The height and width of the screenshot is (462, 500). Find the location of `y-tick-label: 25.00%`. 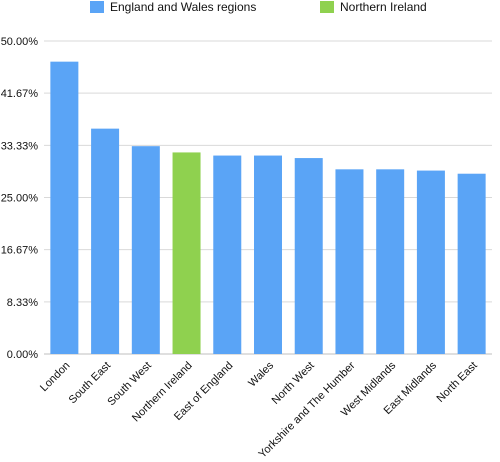

y-tick-label: 25.00% is located at coordinates (20, 199).